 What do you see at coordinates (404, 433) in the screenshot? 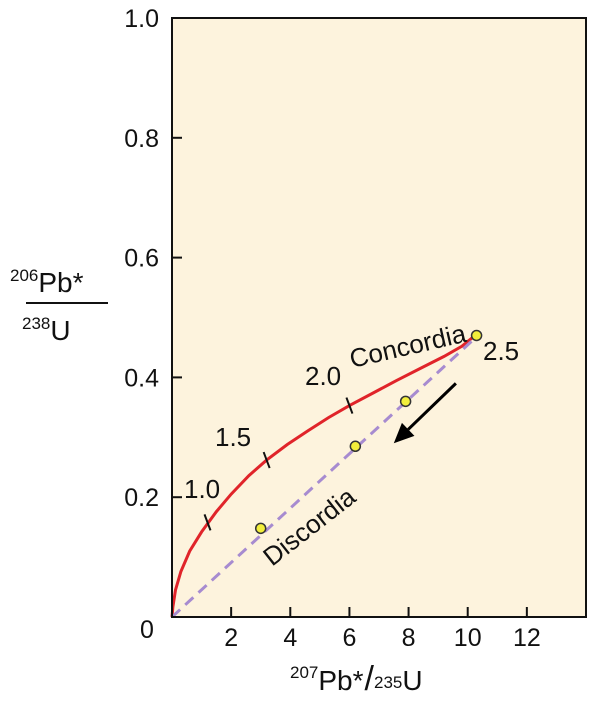
I see `trend-arrow-head` at bounding box center [404, 433].